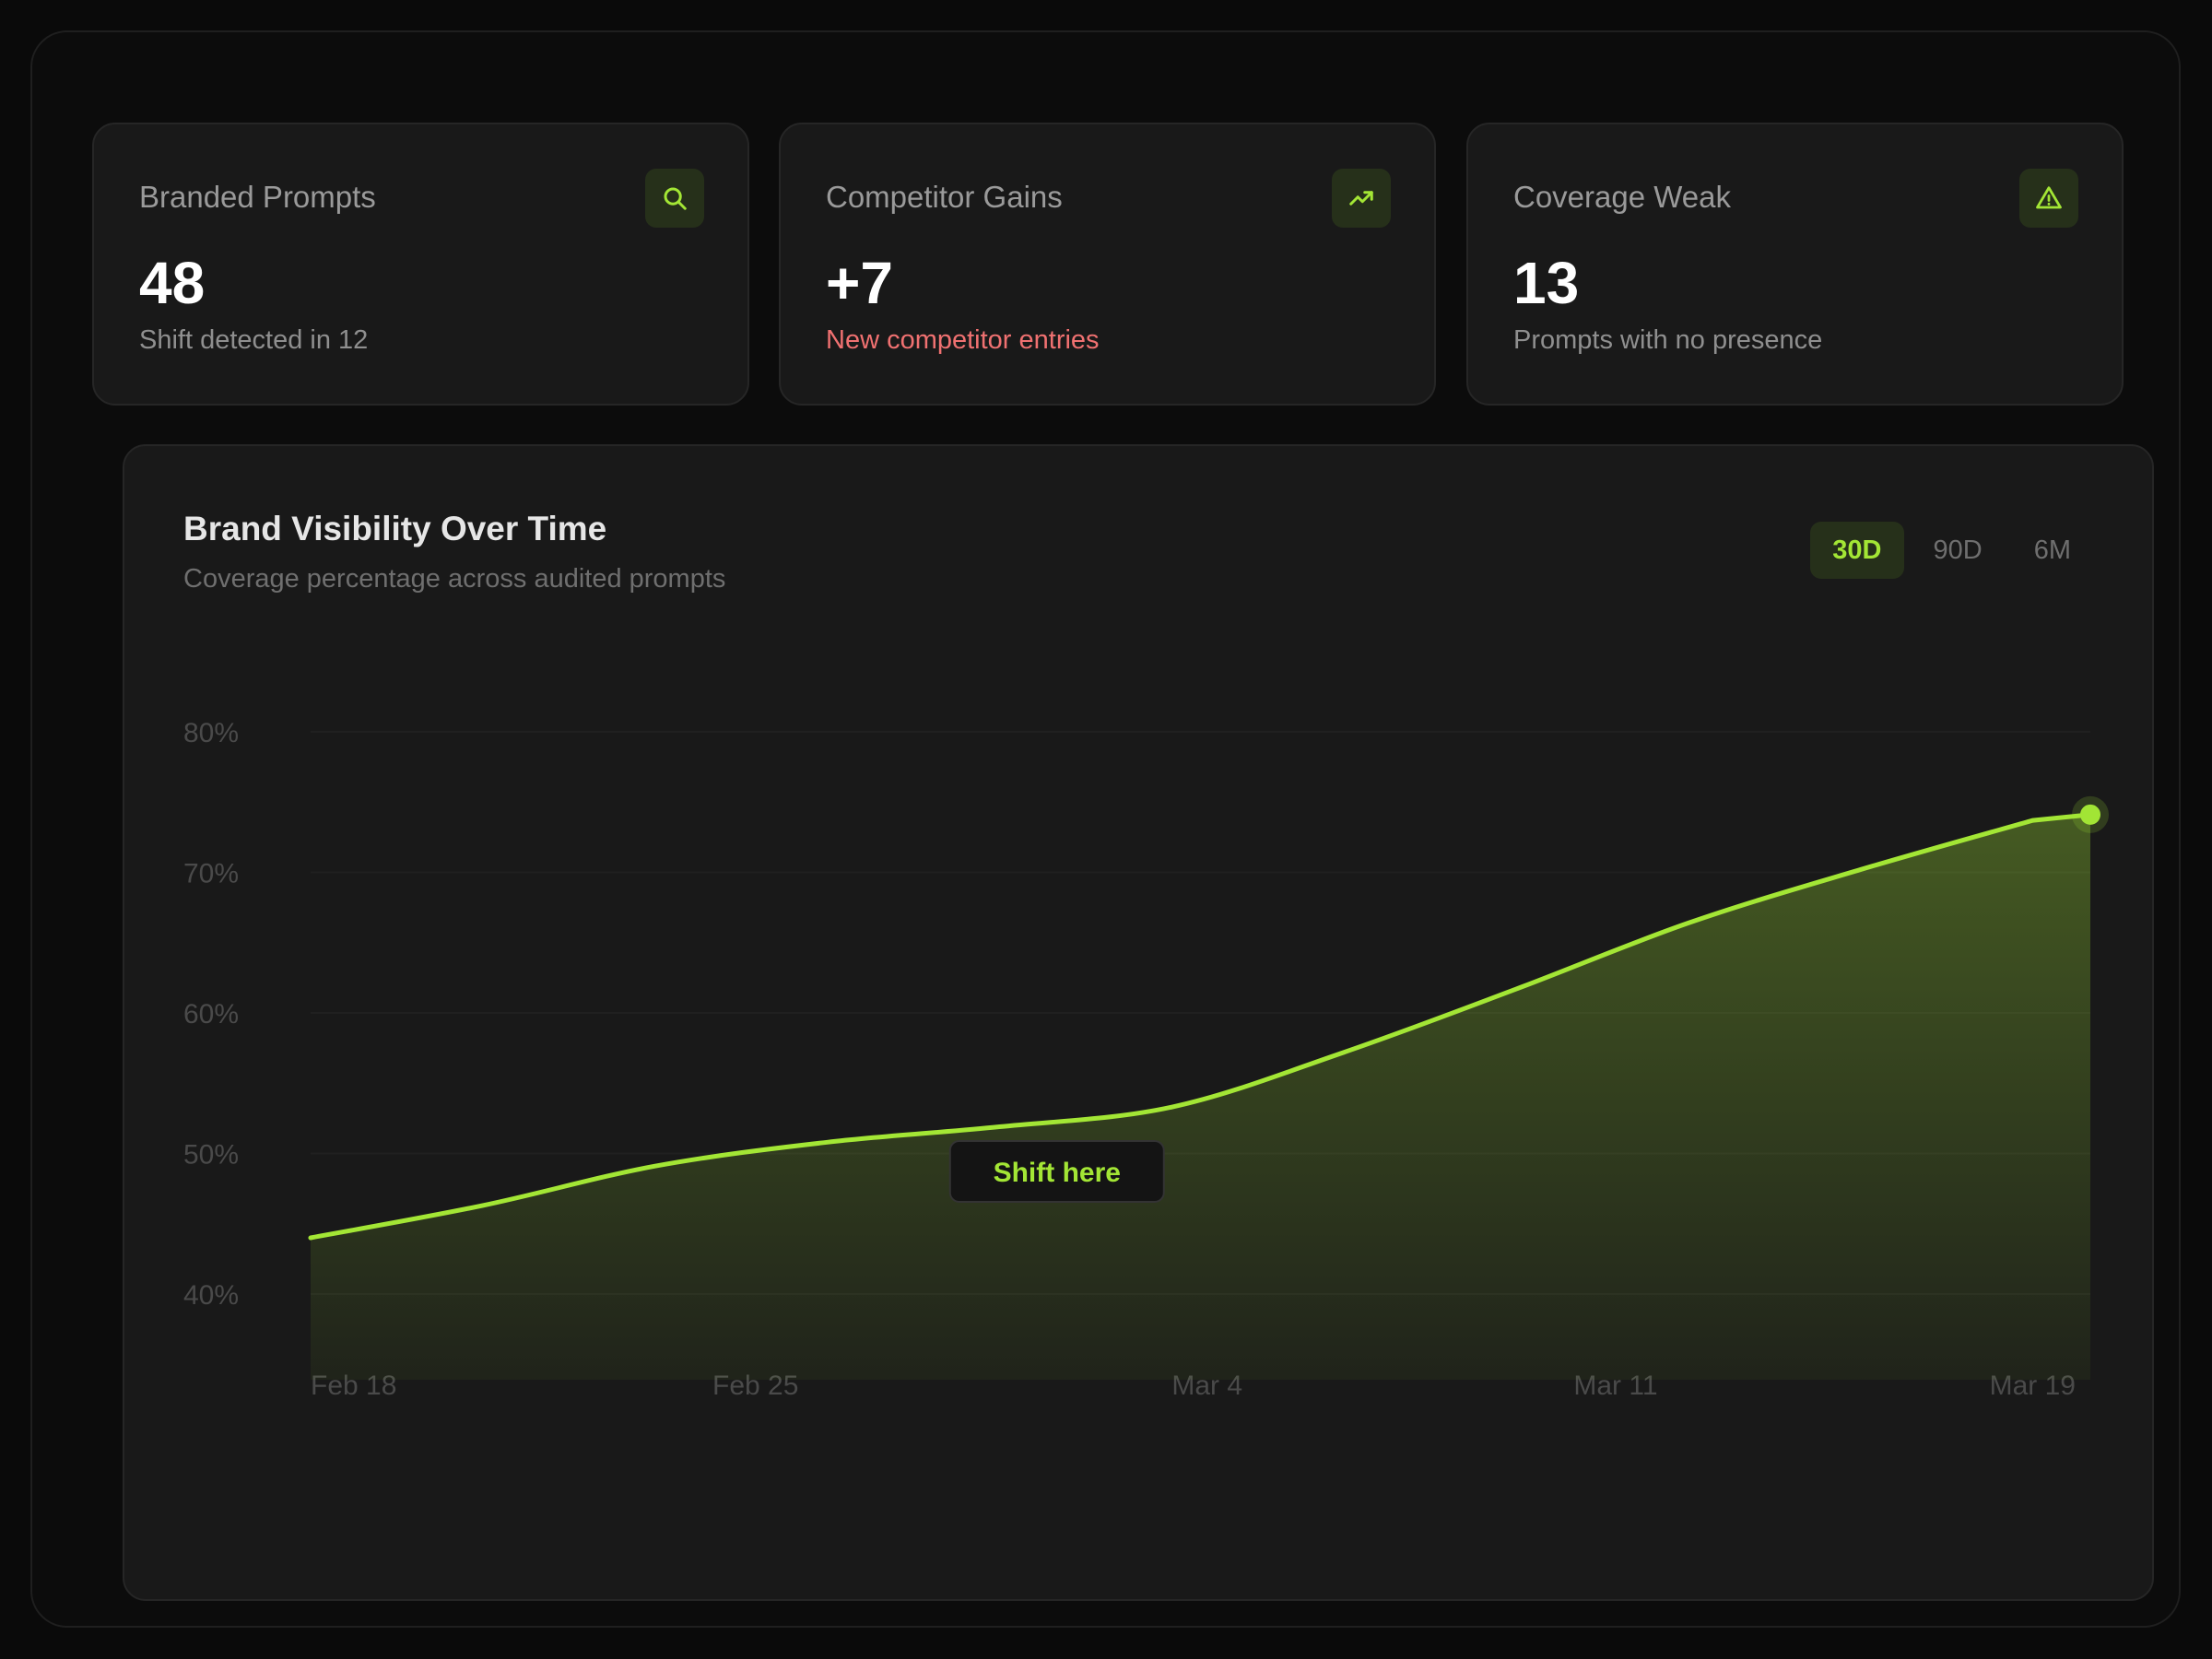  What do you see at coordinates (1622, 197) in the screenshot?
I see `stat-title: Coverage Weak` at bounding box center [1622, 197].